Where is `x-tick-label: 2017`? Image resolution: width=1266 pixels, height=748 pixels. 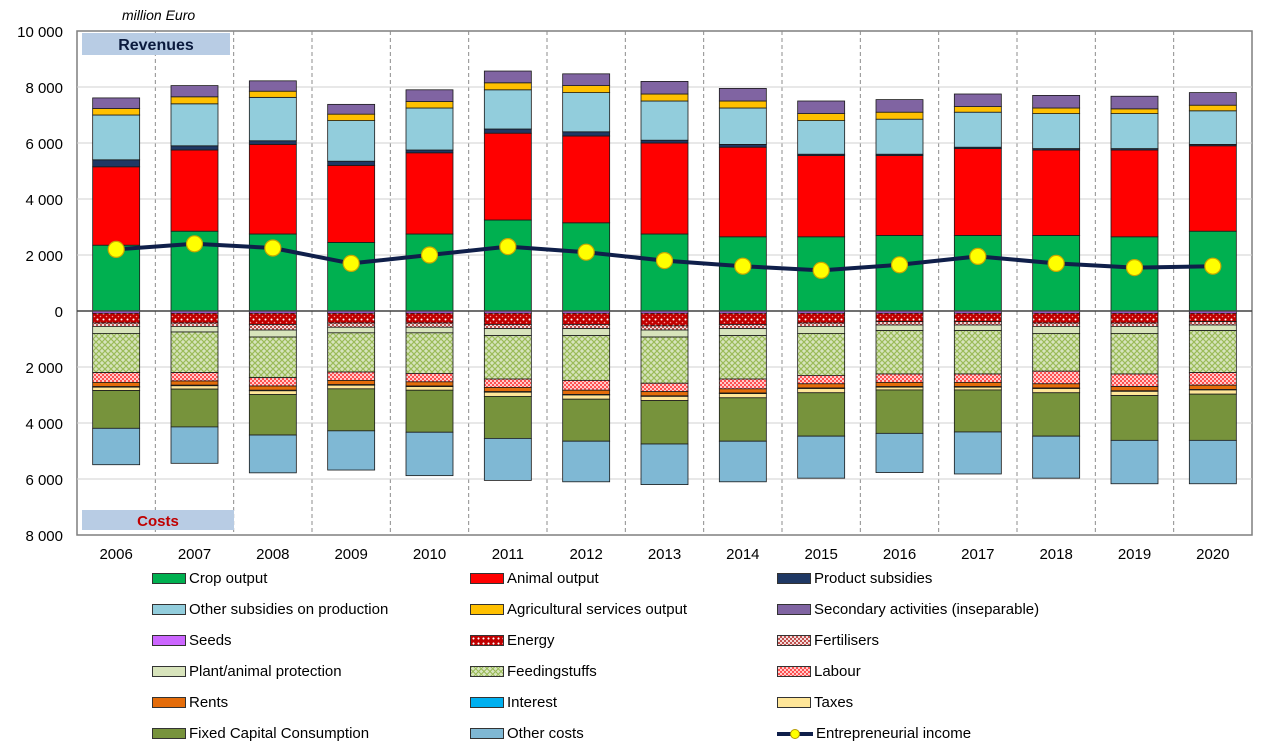
x-tick-label: 2017 is located at coordinates (977, 553).